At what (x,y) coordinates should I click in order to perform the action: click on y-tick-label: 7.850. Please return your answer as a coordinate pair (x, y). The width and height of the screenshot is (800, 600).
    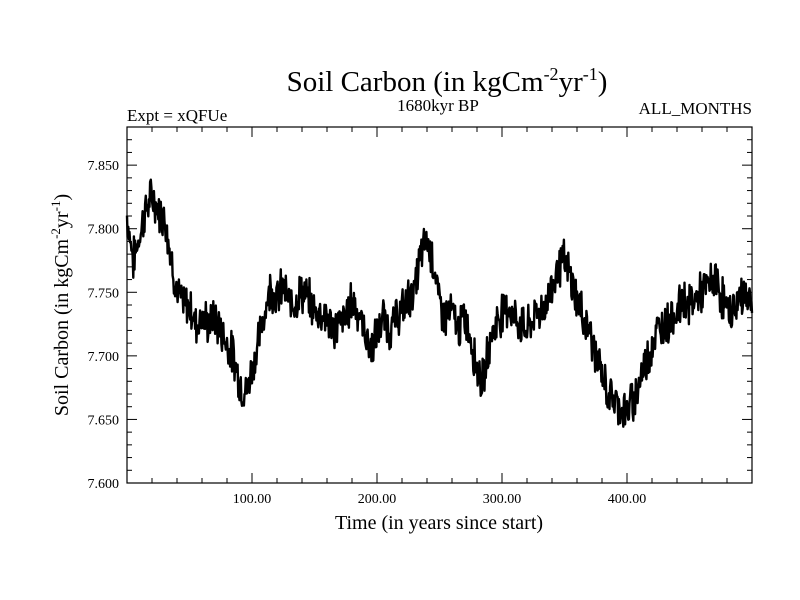
    Looking at the image, I should click on (104, 166).